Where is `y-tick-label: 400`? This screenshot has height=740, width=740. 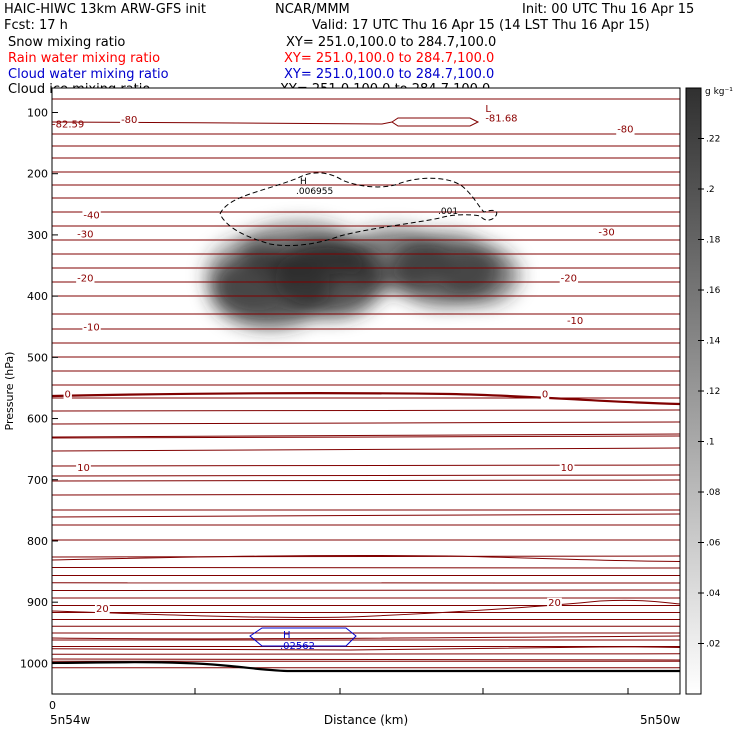 y-tick-label: 400 is located at coordinates (37, 296).